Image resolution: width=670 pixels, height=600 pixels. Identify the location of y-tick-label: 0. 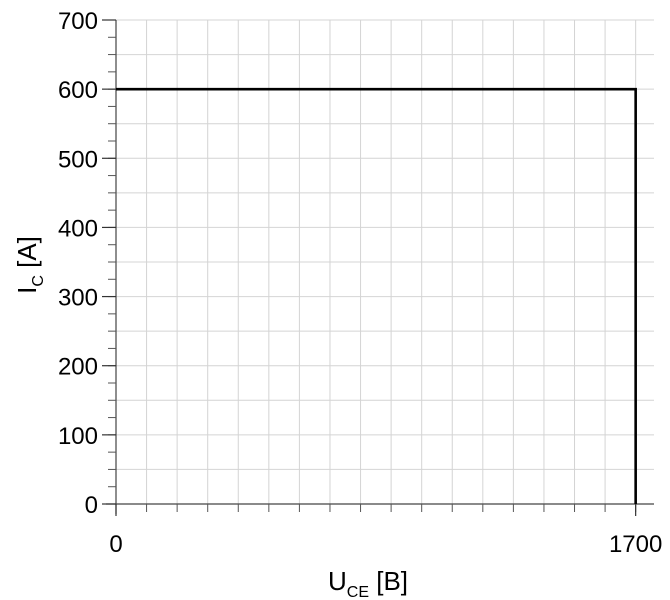
(91, 505).